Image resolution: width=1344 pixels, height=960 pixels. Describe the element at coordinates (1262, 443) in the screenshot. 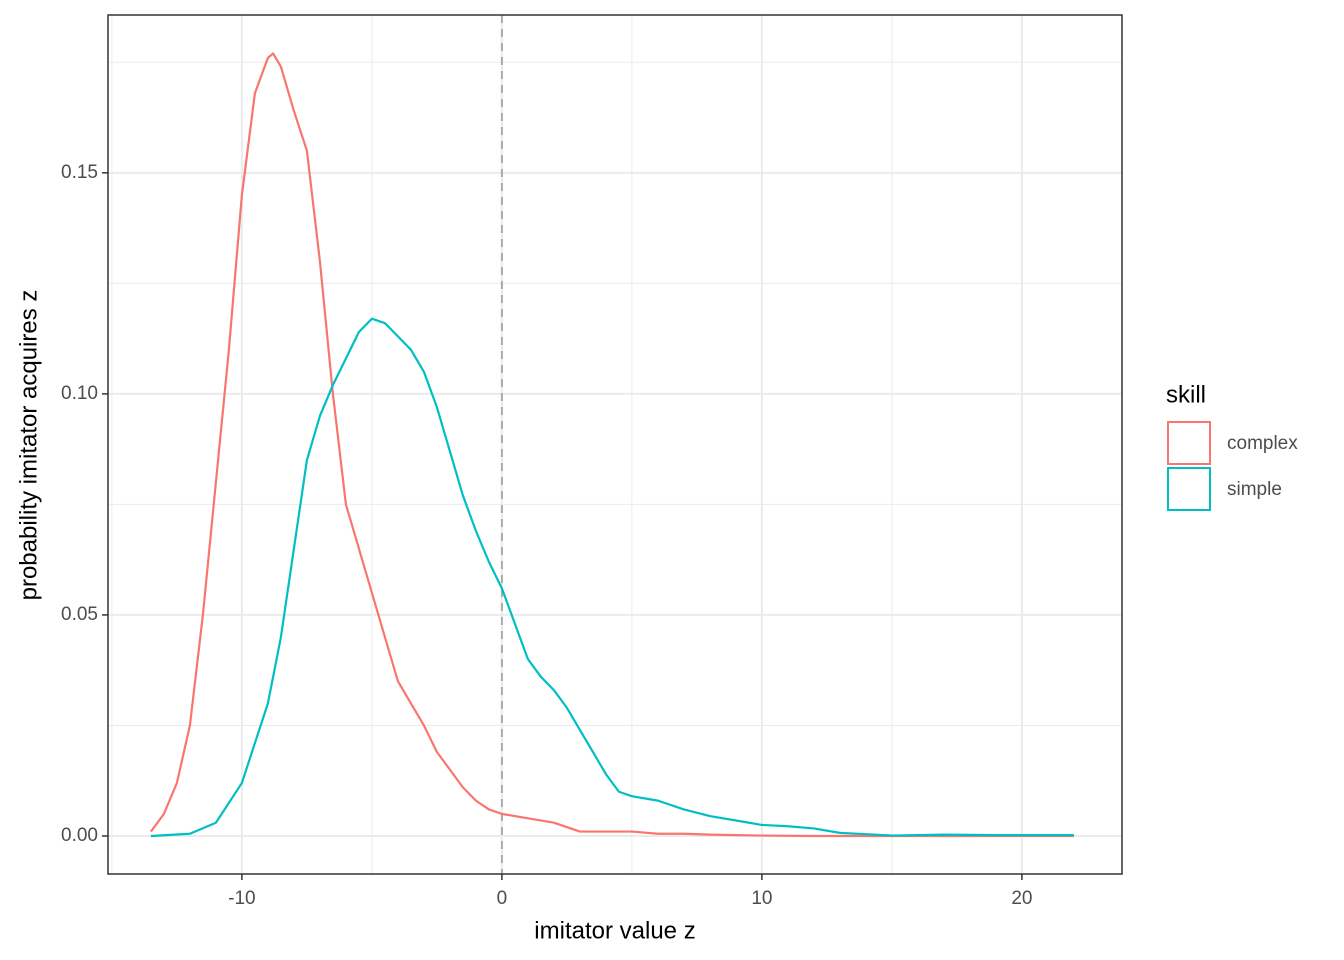

I see `legend-label: complex` at that location.